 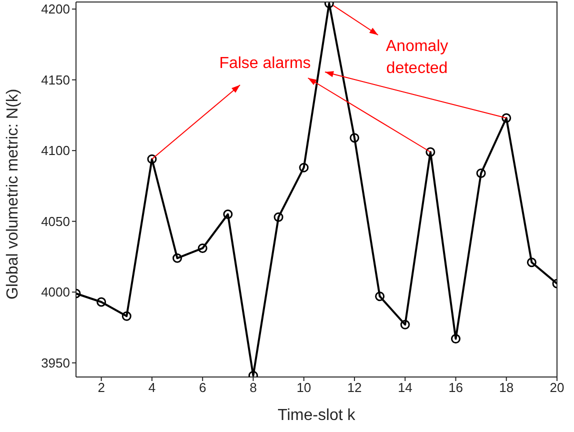 What do you see at coordinates (253, 388) in the screenshot?
I see `x-tick-label: 8` at bounding box center [253, 388].